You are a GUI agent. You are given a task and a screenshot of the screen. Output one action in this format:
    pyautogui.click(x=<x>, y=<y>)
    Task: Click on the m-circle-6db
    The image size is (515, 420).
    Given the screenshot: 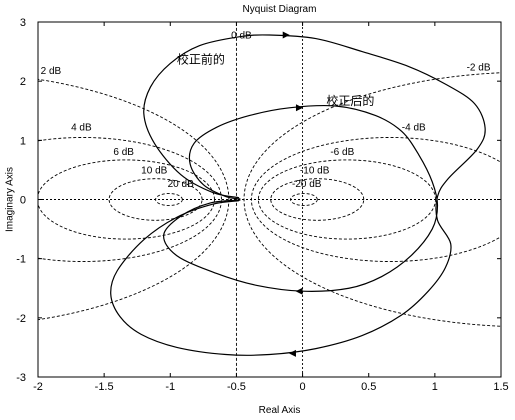 What is the action you would take?
    pyautogui.click(x=126, y=199)
    